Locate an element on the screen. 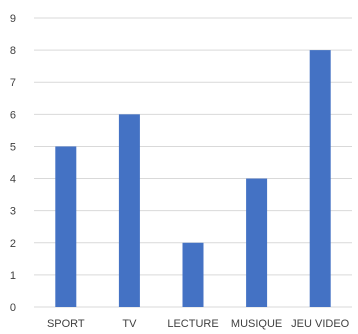 This screenshot has width=358, height=334. x-category-label: TV is located at coordinates (129, 324).